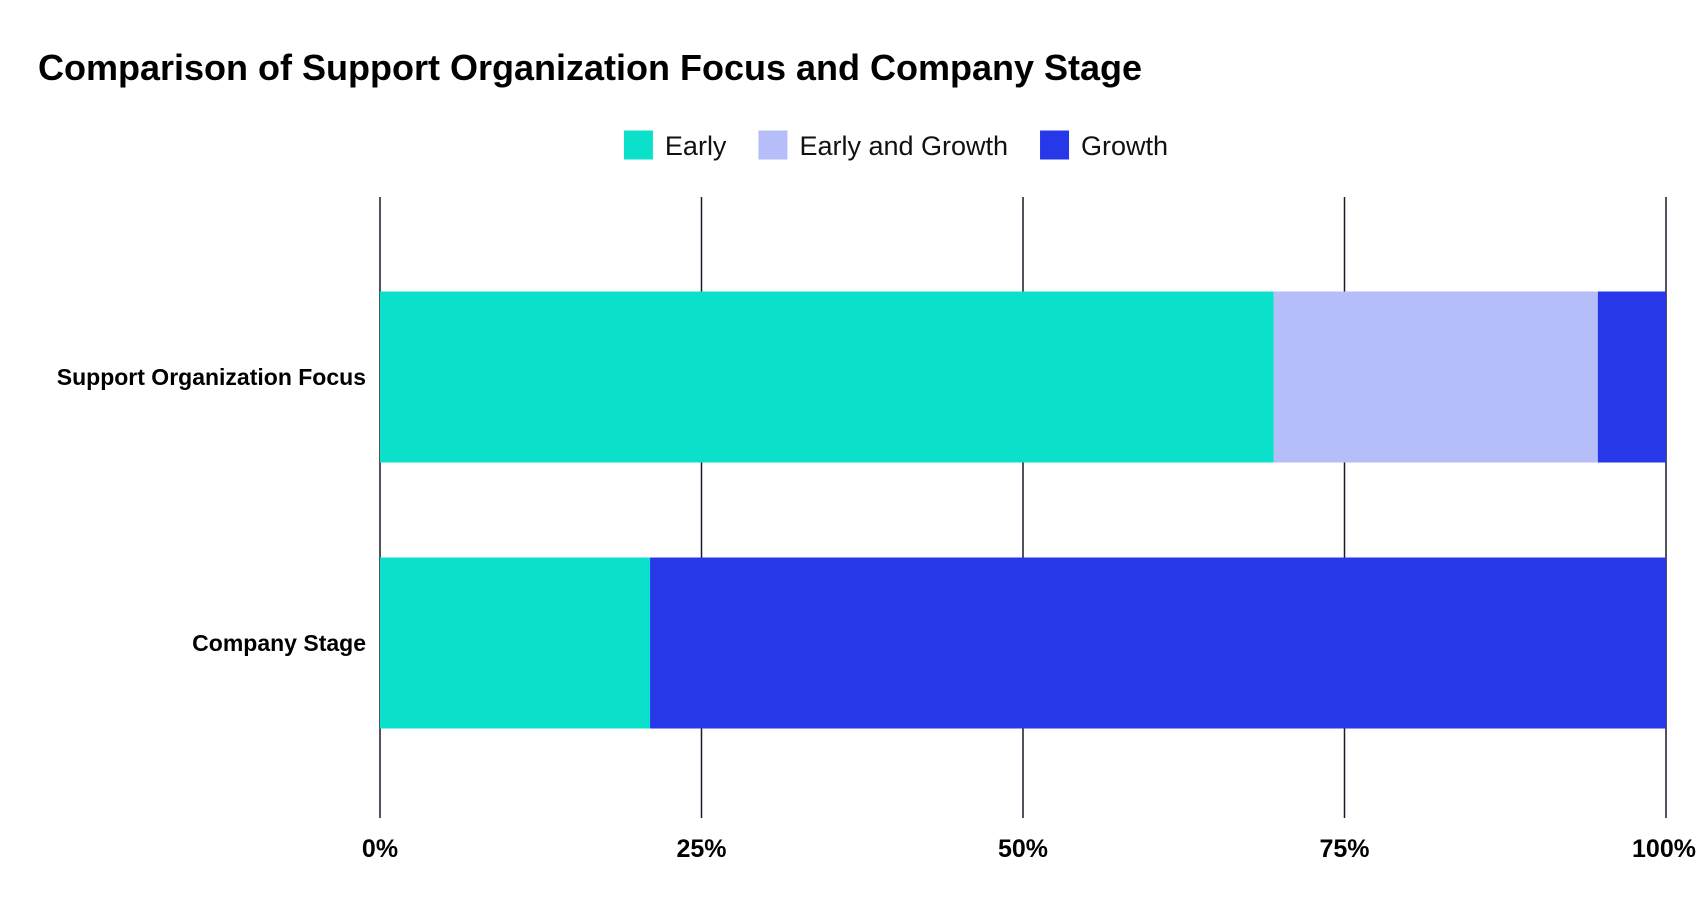 The width and height of the screenshot is (1700, 917). What do you see at coordinates (1124, 146) in the screenshot?
I see `legend-label: Growth` at bounding box center [1124, 146].